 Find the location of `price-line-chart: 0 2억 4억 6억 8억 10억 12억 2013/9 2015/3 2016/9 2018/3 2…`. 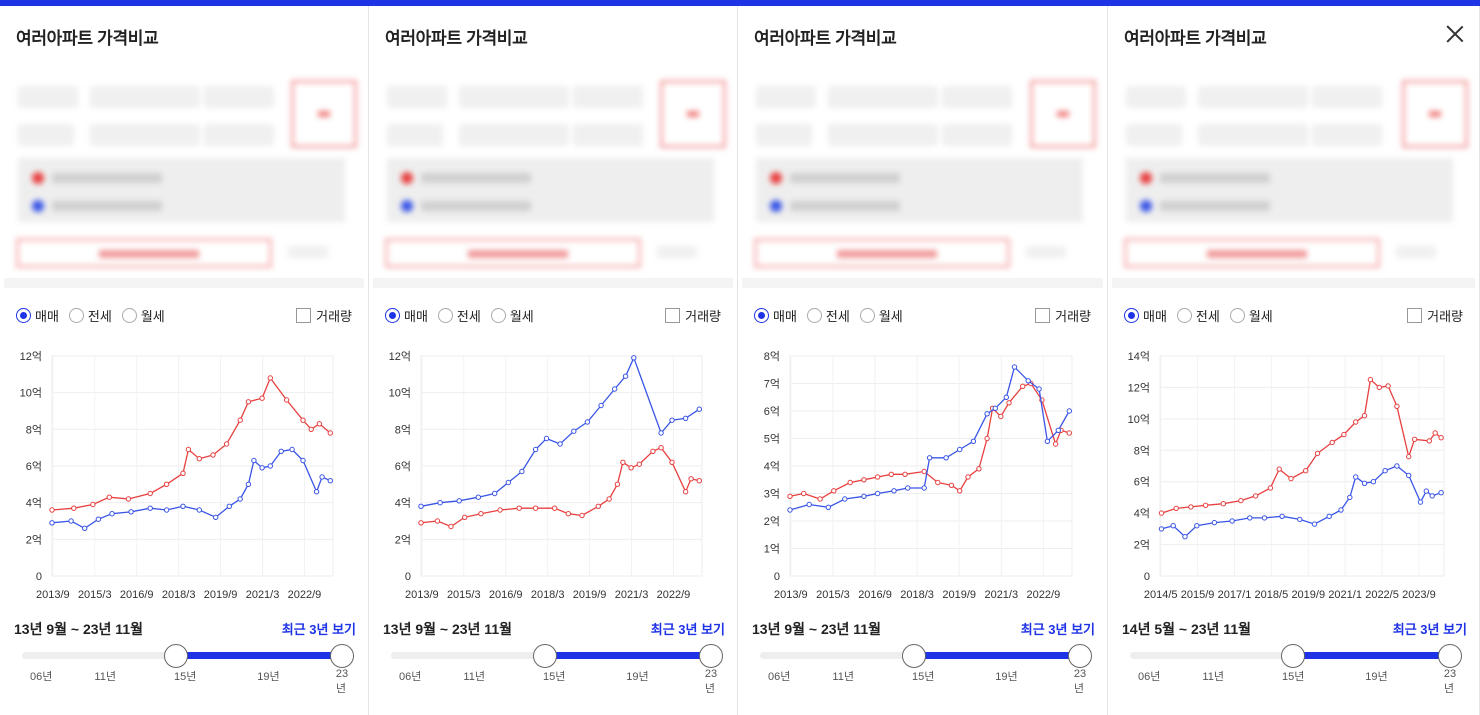

price-line-chart: 0 2억 4억 6억 8억 10억 12억 2013/9 2015/3 2016/9 2018/3 2… is located at coordinates (546, 475).